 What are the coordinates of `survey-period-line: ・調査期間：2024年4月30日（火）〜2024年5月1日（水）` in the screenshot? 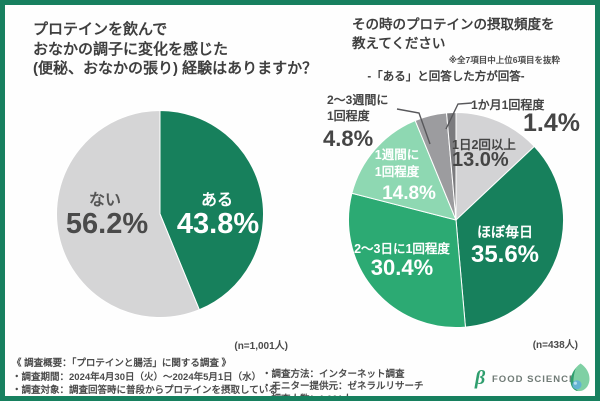 It's located at (137, 377).